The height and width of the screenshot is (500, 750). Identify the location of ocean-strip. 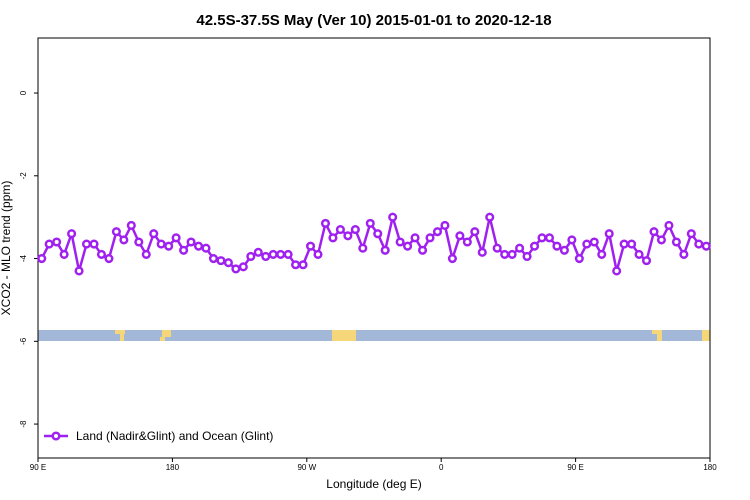
(374, 335).